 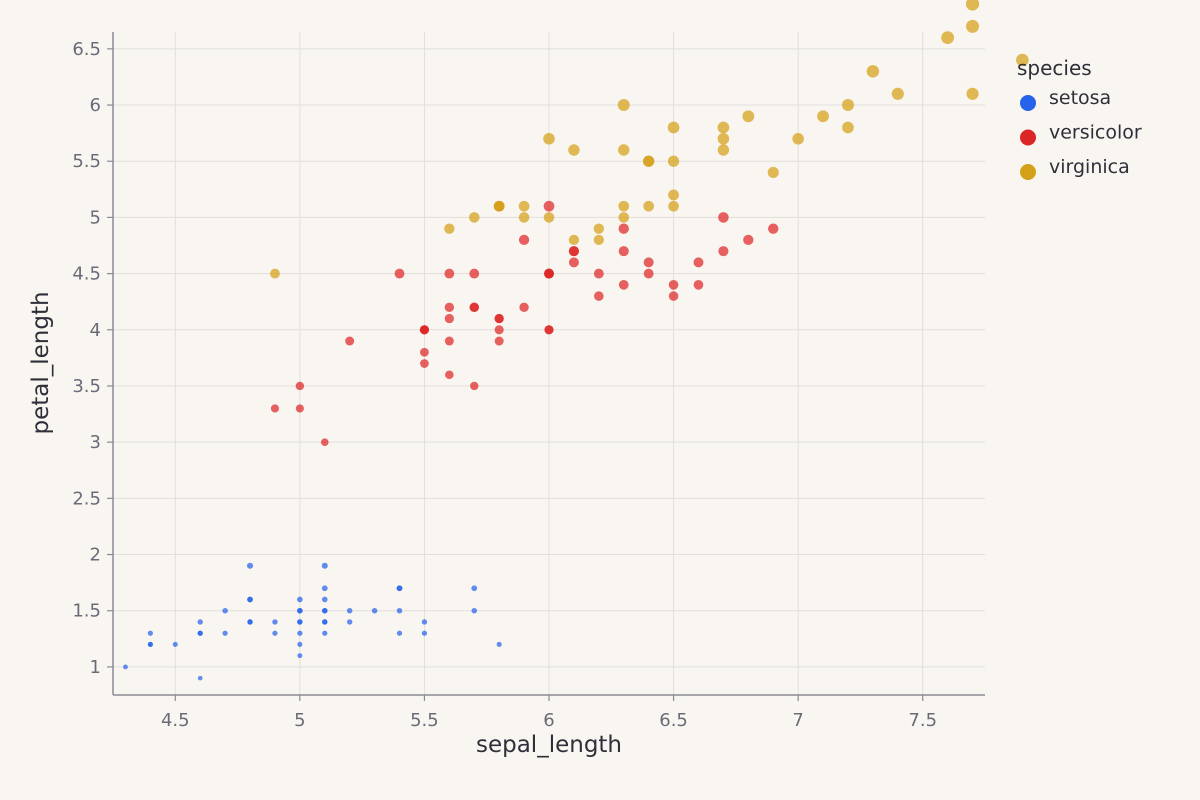 I want to click on x-tick-label: 6.5, so click(x=673, y=720).